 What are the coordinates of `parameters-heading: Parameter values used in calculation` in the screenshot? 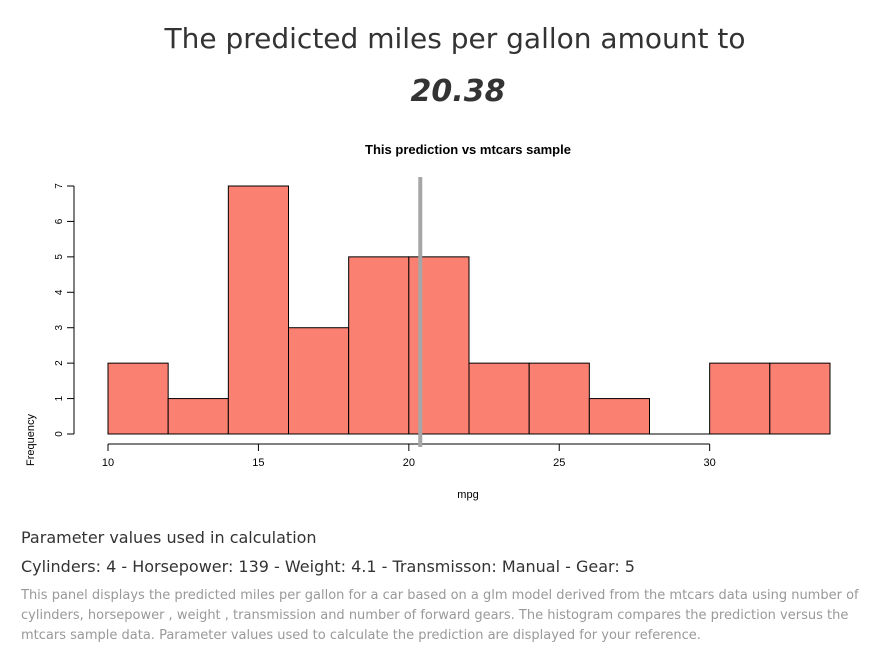 It's located at (169, 537).